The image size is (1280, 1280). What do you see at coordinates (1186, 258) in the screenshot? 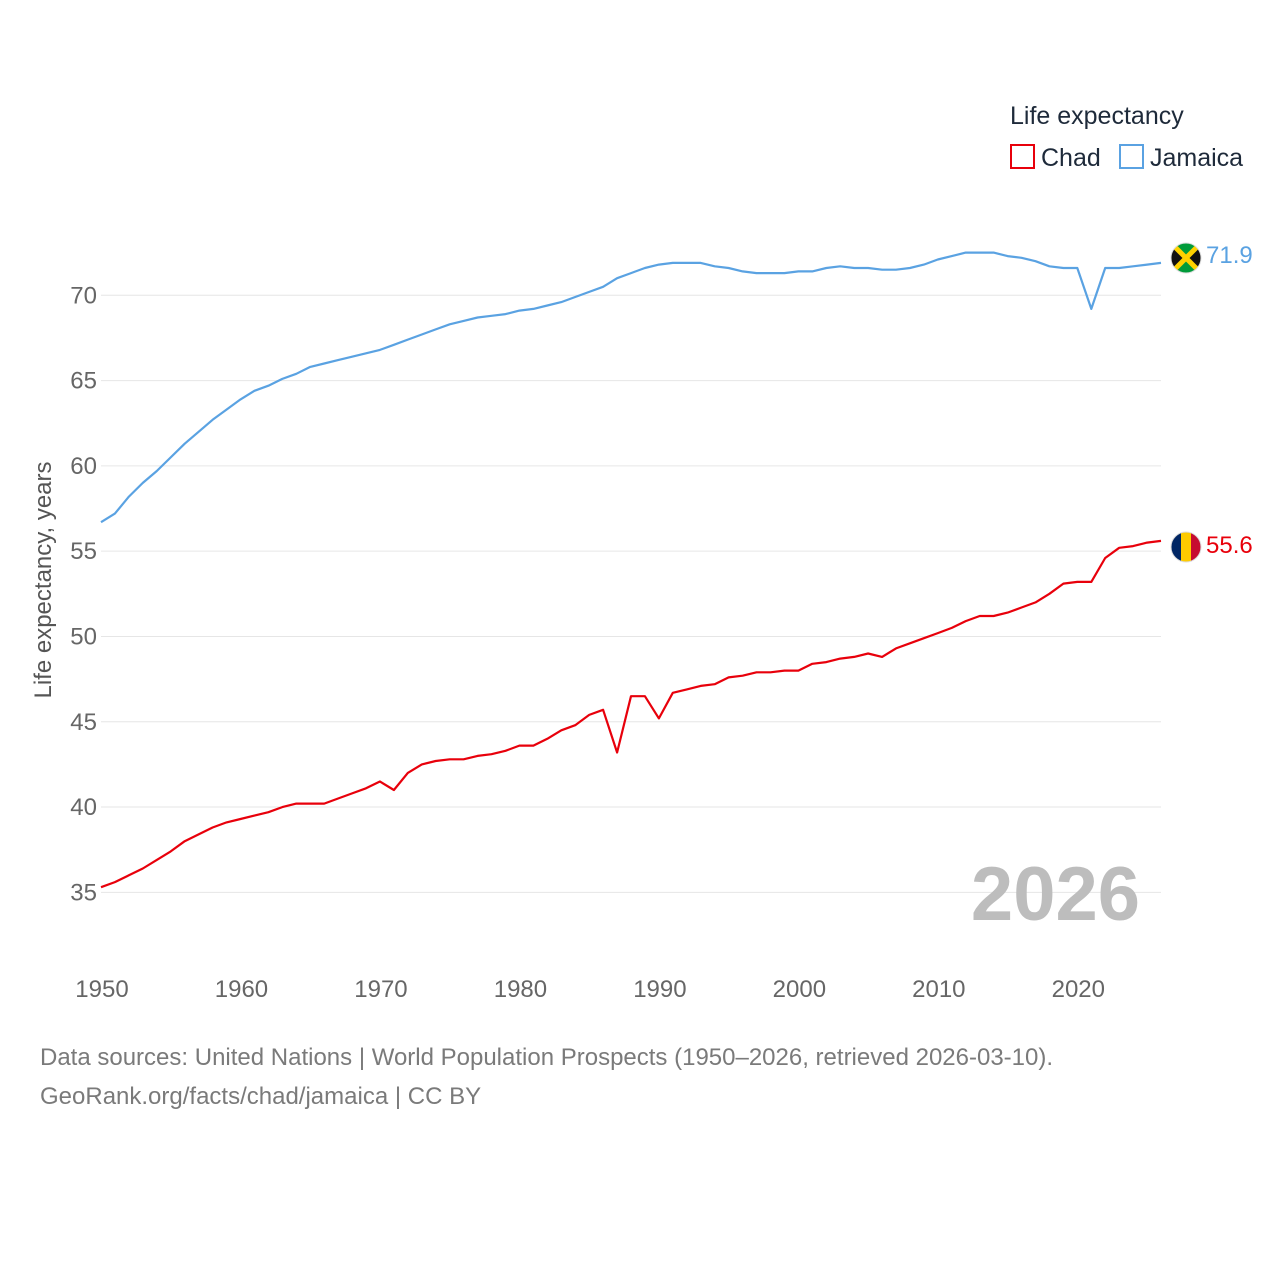
I see `jamaica-flag-icon` at bounding box center [1186, 258].